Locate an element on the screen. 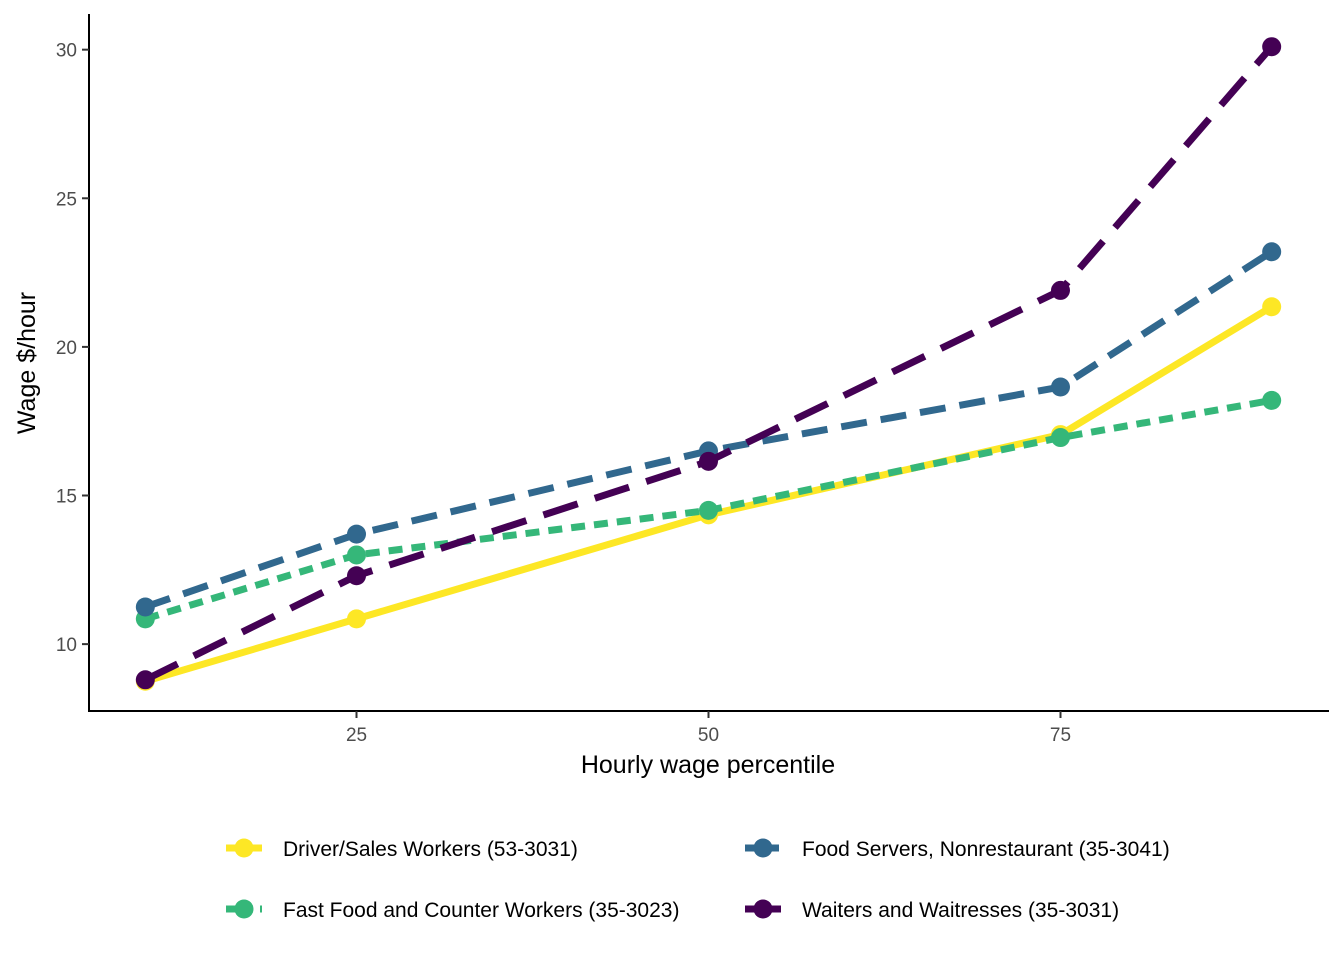 The height and width of the screenshot is (960, 1344). legend-label: Food Servers, Nonrestaurant (35-3041) is located at coordinates (986, 849).